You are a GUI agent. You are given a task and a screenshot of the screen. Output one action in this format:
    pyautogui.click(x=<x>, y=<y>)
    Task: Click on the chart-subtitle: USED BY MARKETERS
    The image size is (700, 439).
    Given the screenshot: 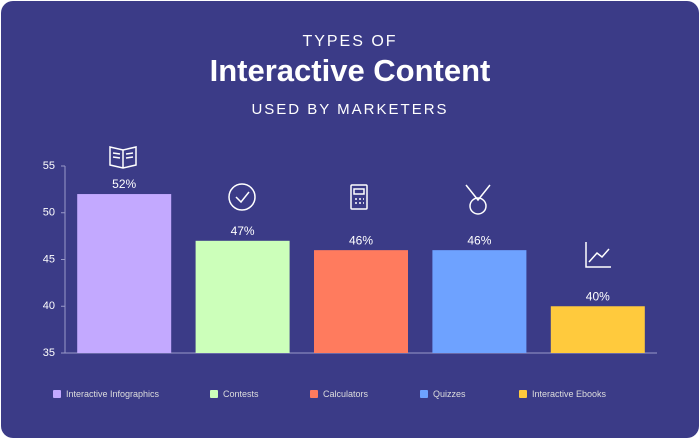 What is the action you would take?
    pyautogui.click(x=349, y=109)
    